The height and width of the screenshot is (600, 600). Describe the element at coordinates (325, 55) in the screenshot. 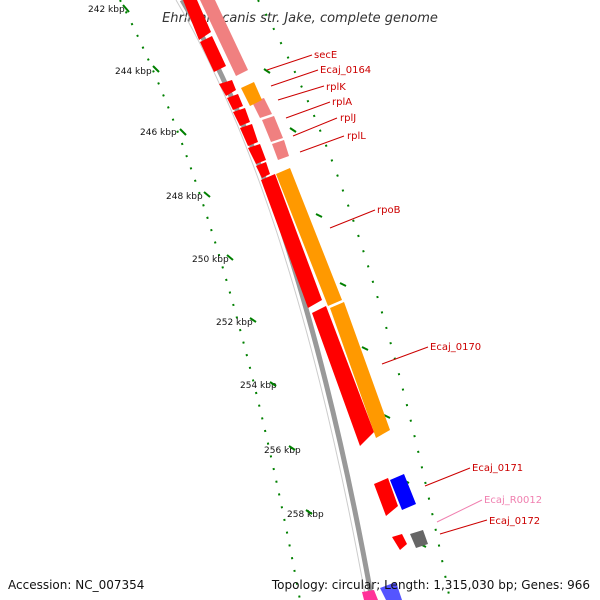

I see `gene-label: secE` at that location.